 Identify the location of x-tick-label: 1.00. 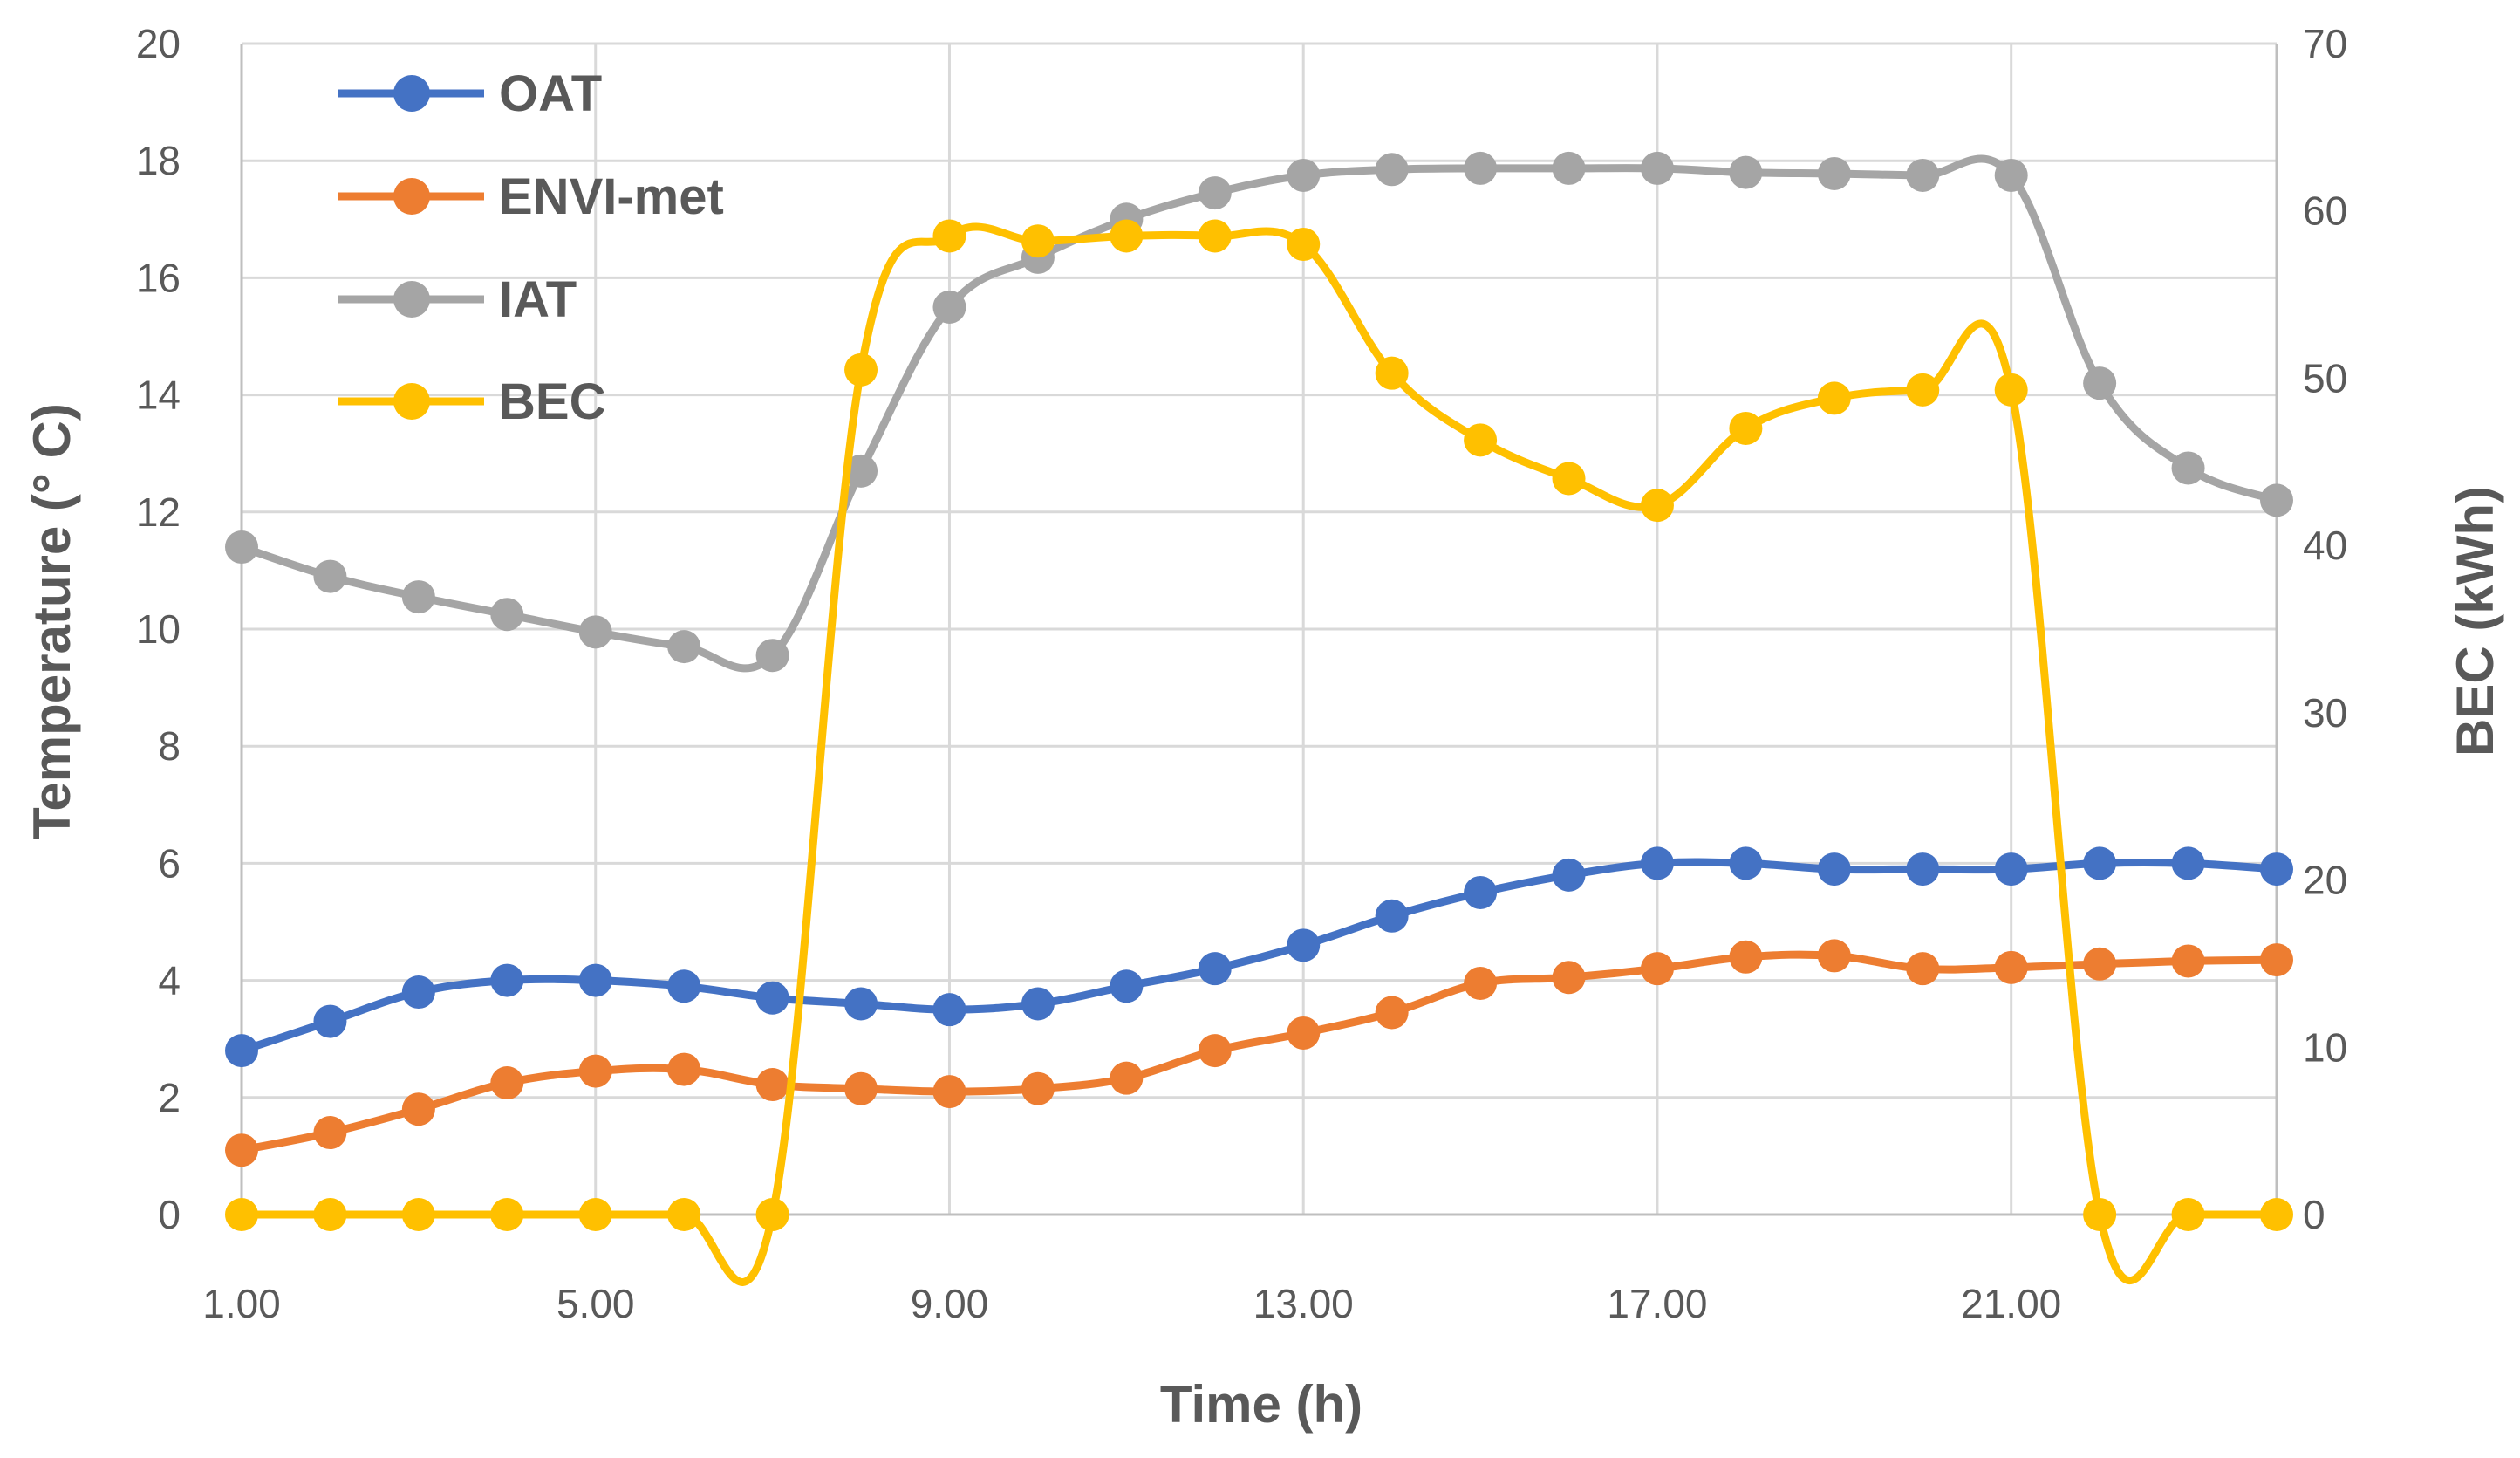
(241, 1303).